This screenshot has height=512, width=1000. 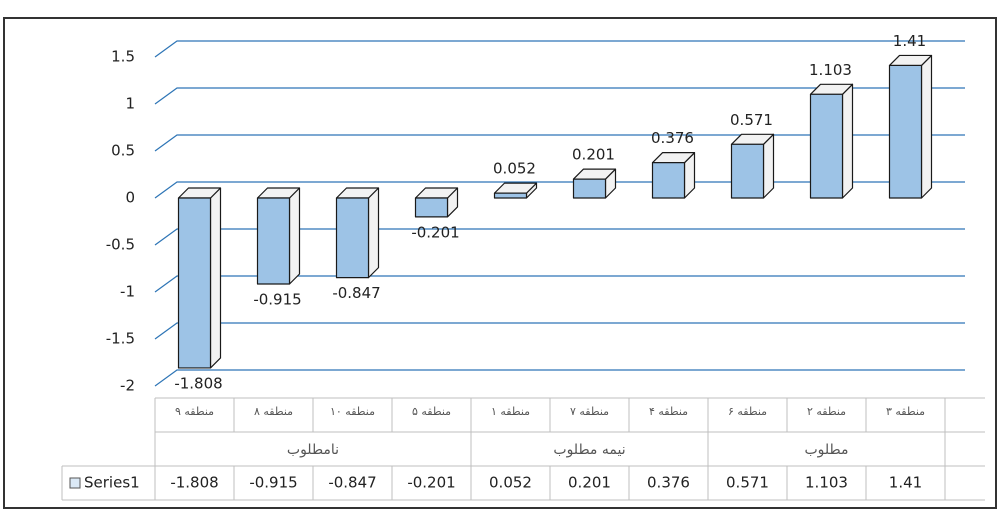 I want to click on value-label: 0.201, so click(x=593, y=155).